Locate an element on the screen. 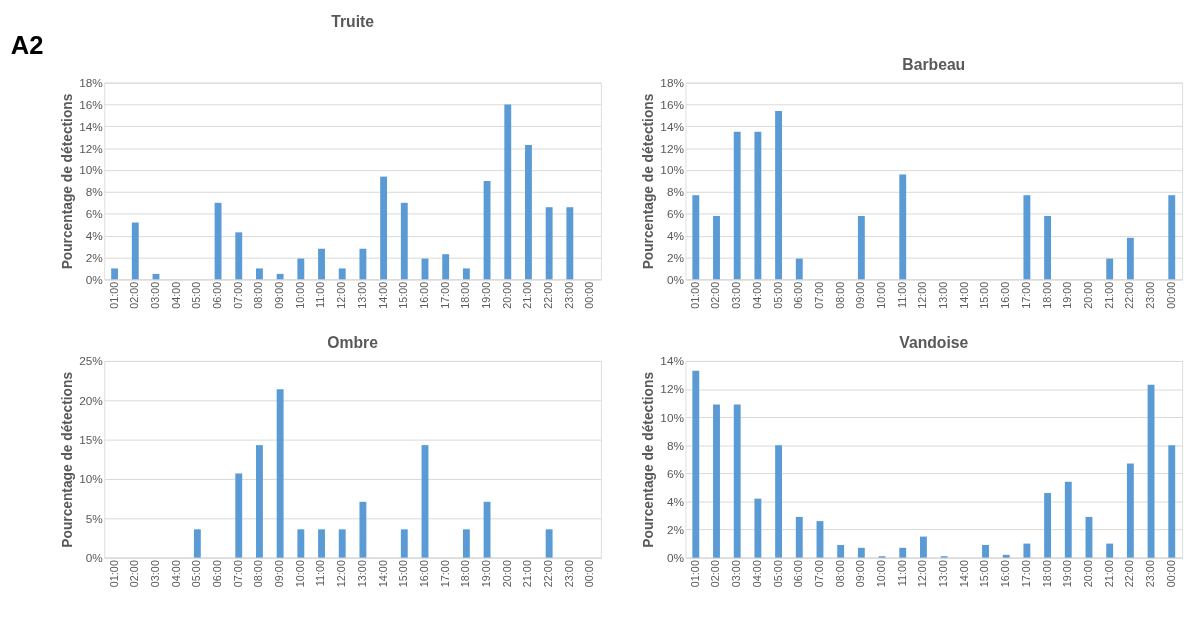 This screenshot has height=635, width=1188. chart-title: Ombre is located at coordinates (353, 343).